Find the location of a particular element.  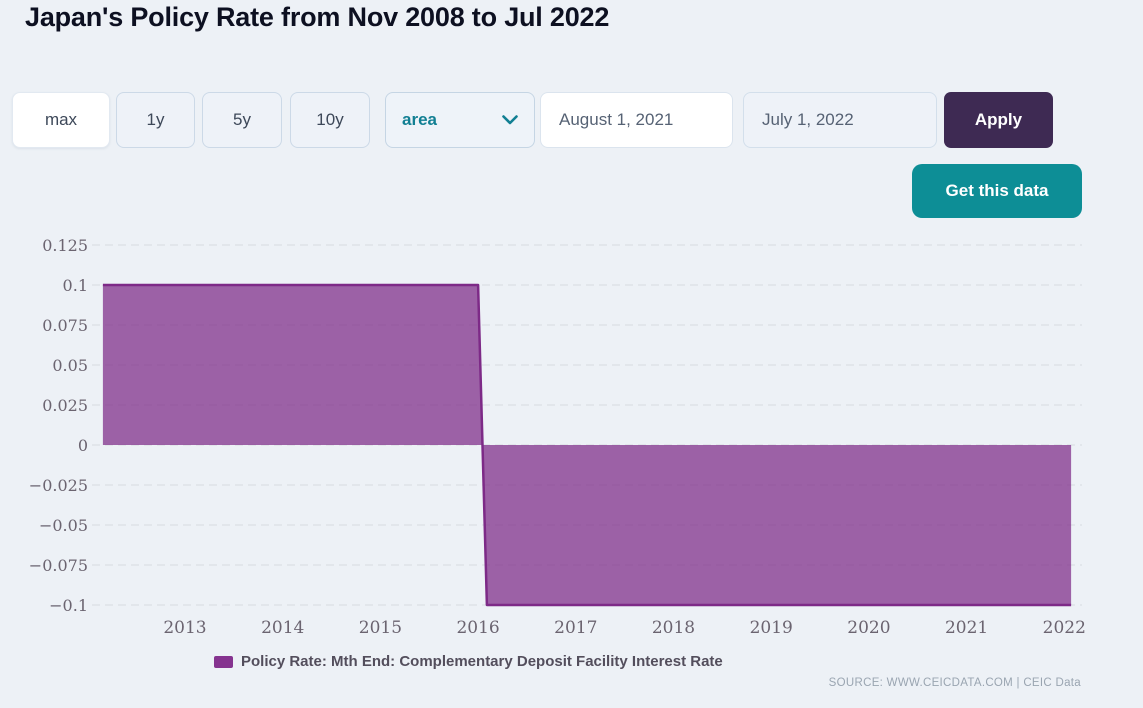

x-axis-tick-label: 2017 is located at coordinates (575, 628).